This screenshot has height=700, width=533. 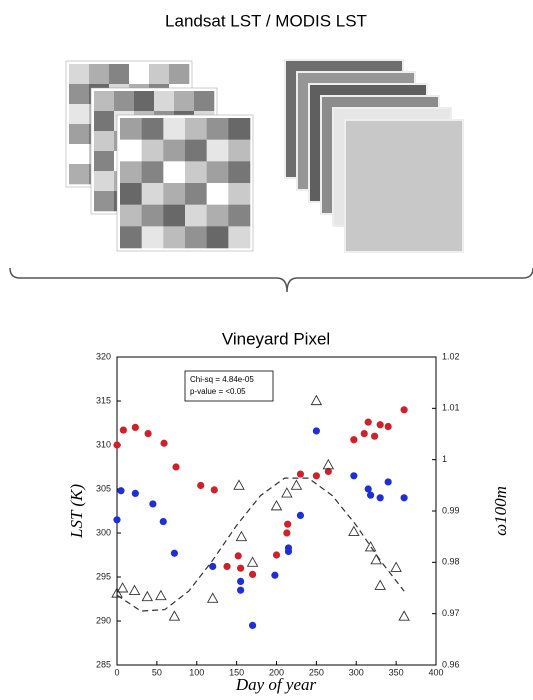 What do you see at coordinates (500, 511) in the screenshot?
I see `y2-axis-label: ω100m` at bounding box center [500, 511].